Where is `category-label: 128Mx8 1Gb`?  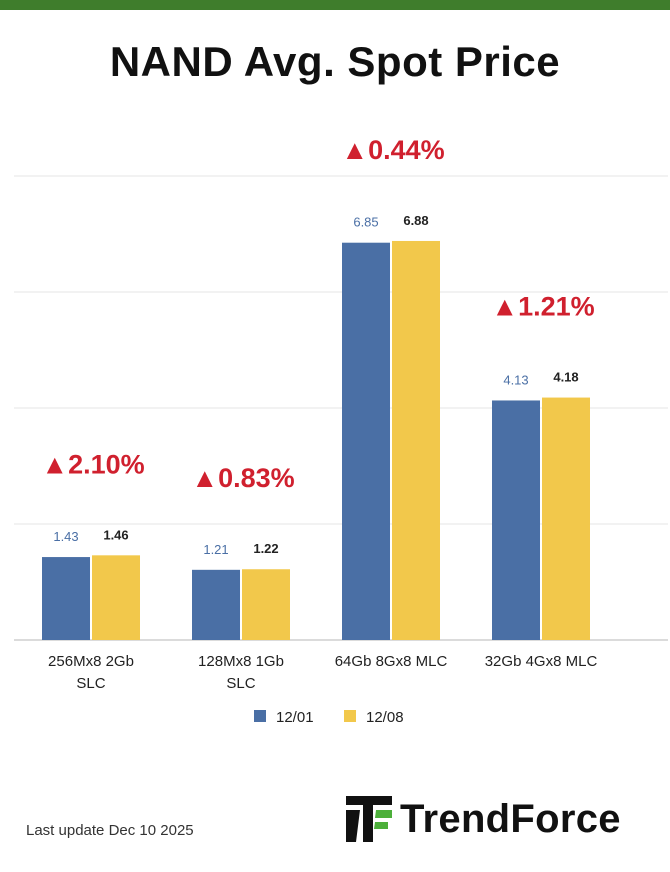
category-label: 128Mx8 1Gb is located at coordinates (241, 661).